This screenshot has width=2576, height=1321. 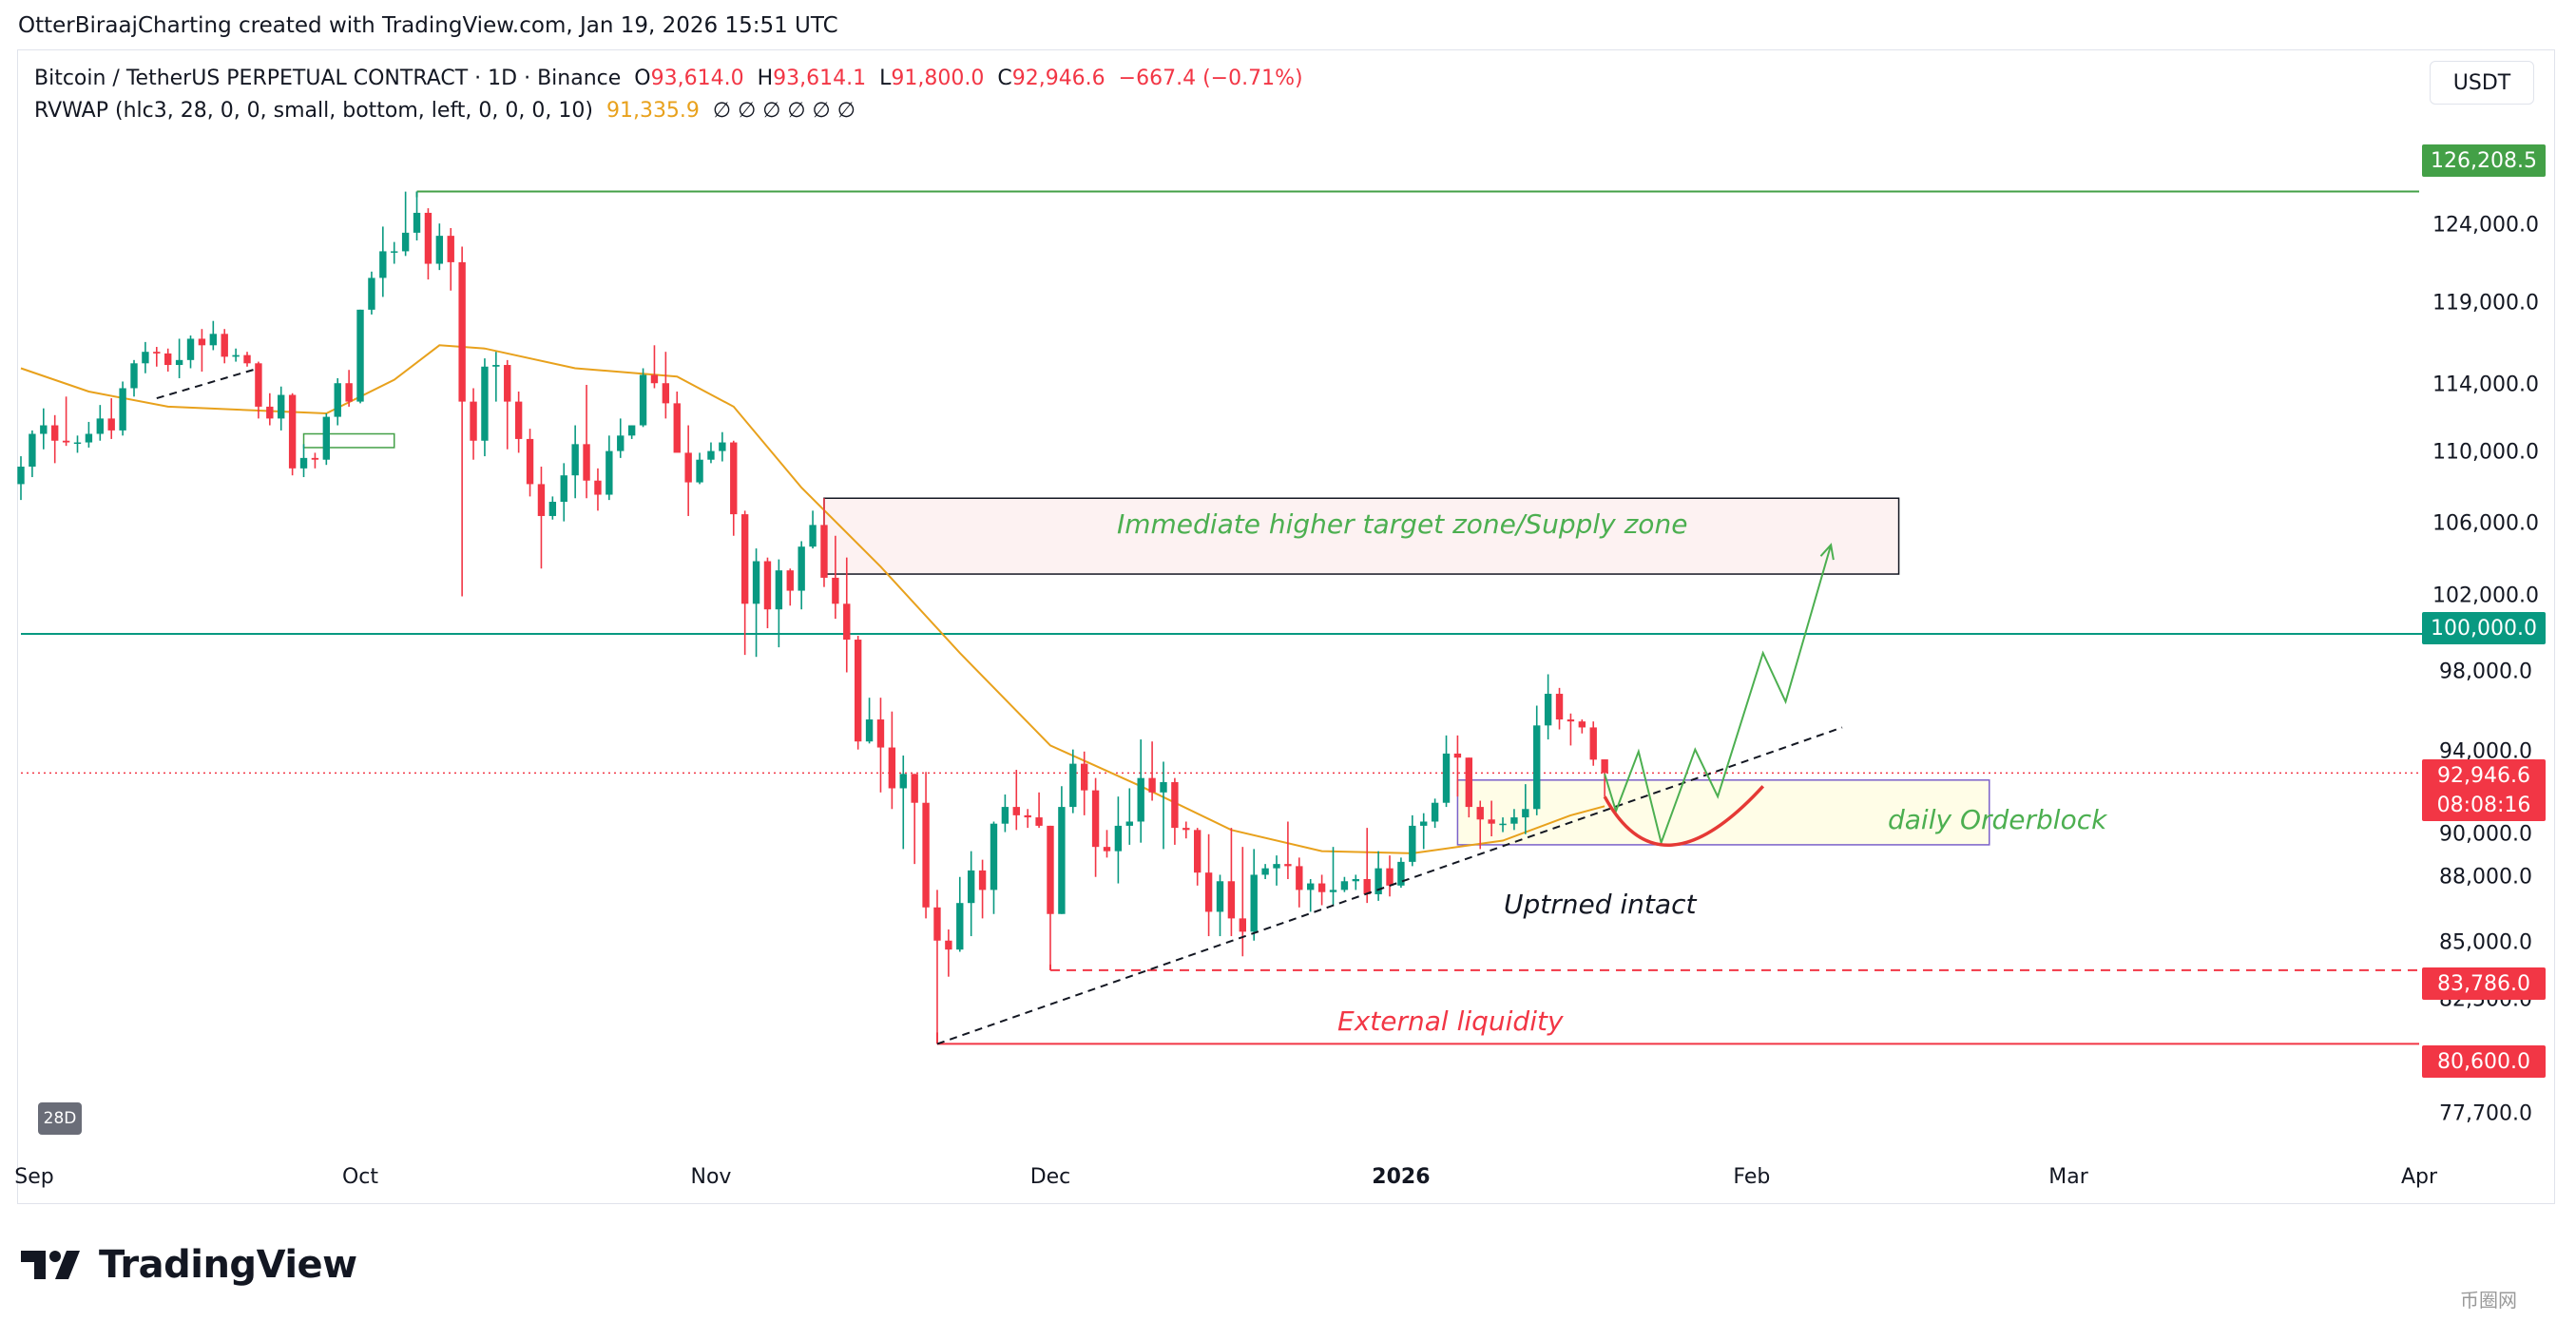 I want to click on trendline-sep-trend, so click(x=208, y=383).